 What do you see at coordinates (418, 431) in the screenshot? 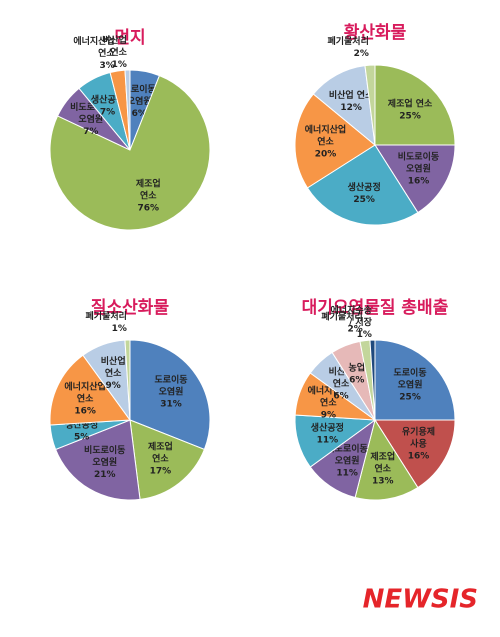
I see `slice-label: 유기용제` at bounding box center [418, 431].